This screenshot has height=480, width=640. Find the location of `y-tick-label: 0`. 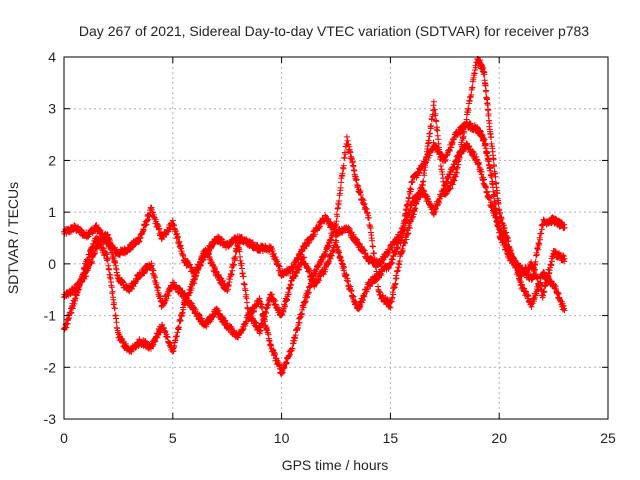

y-tick-label: 0 is located at coordinates (52, 264).